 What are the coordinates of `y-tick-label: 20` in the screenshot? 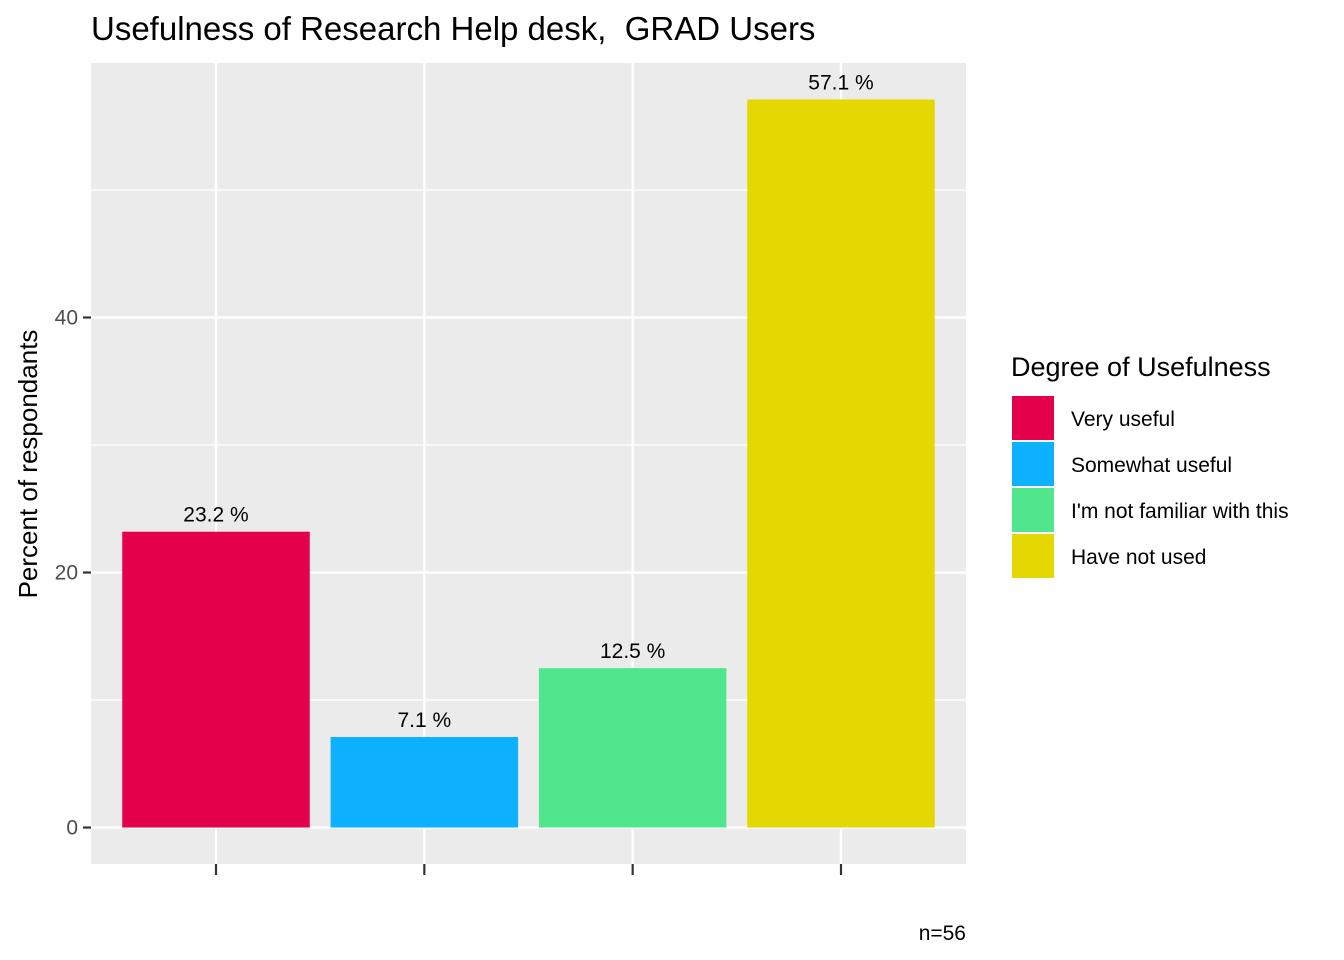 It's located at (66, 573).